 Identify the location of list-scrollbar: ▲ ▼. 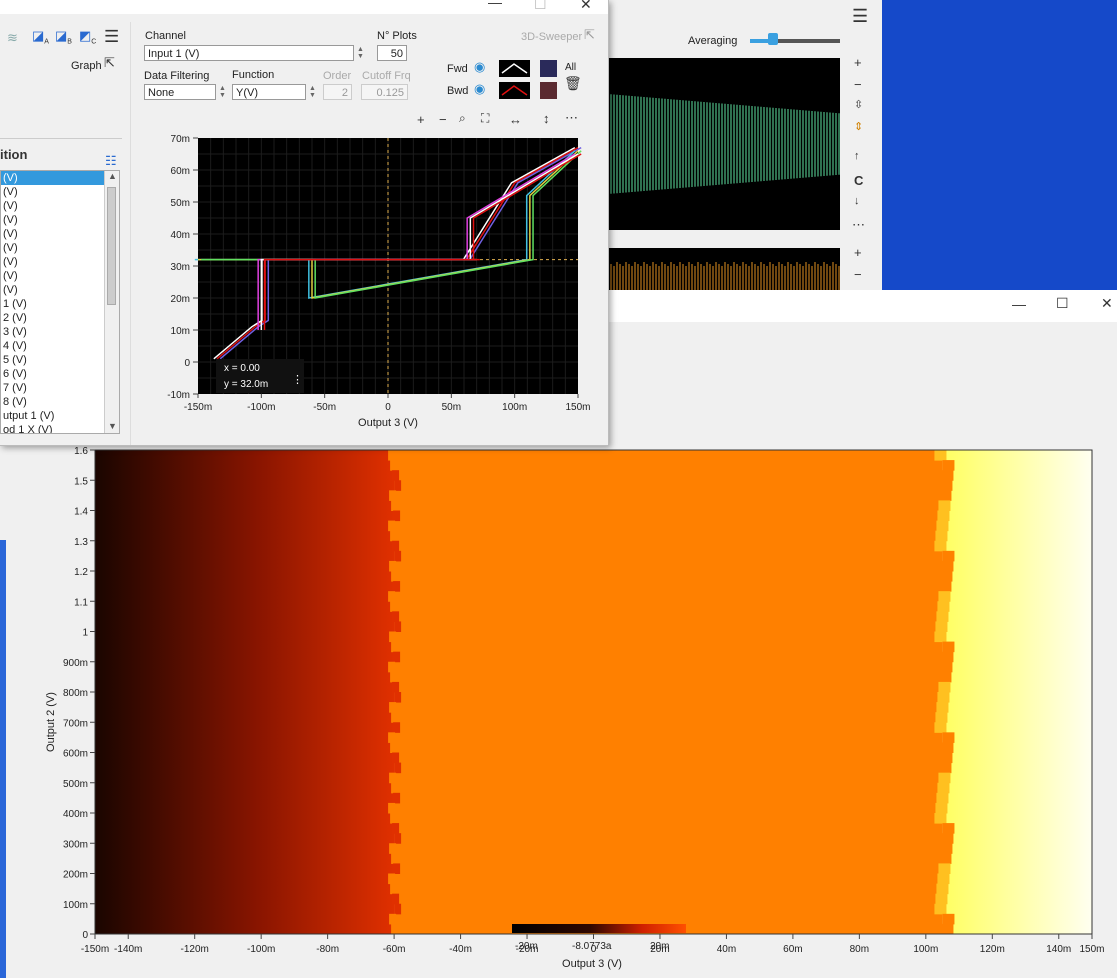
(111, 302).